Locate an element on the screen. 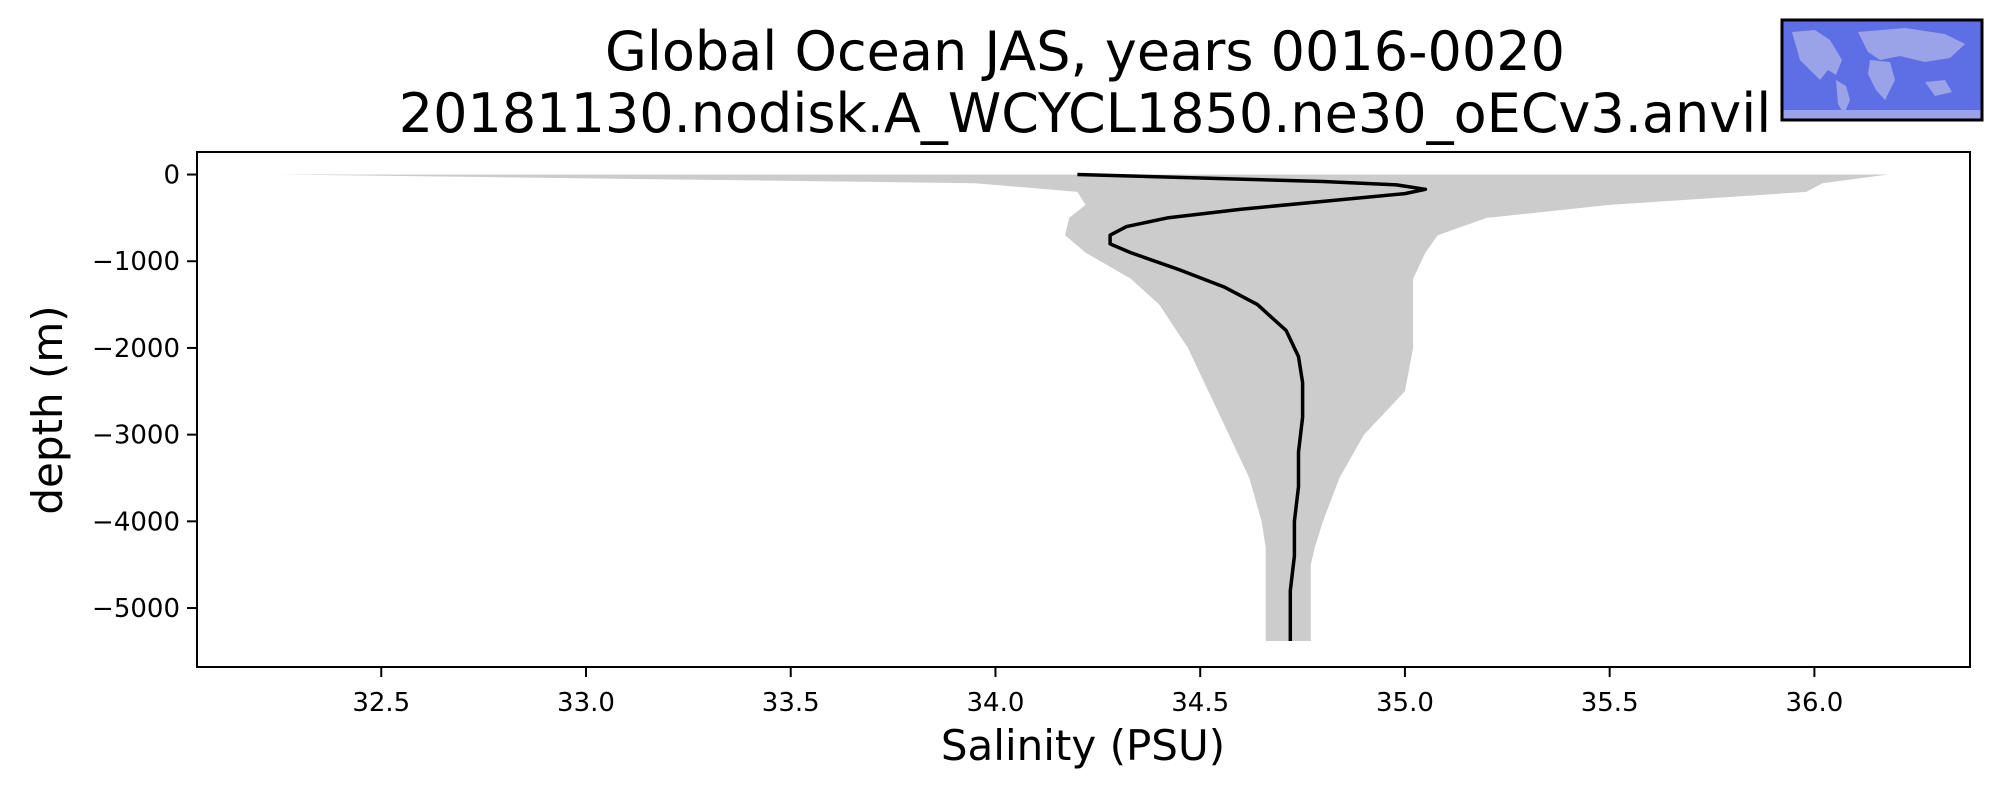 The height and width of the screenshot is (800, 2000). x-tick-label: 32.5 is located at coordinates (381, 703).